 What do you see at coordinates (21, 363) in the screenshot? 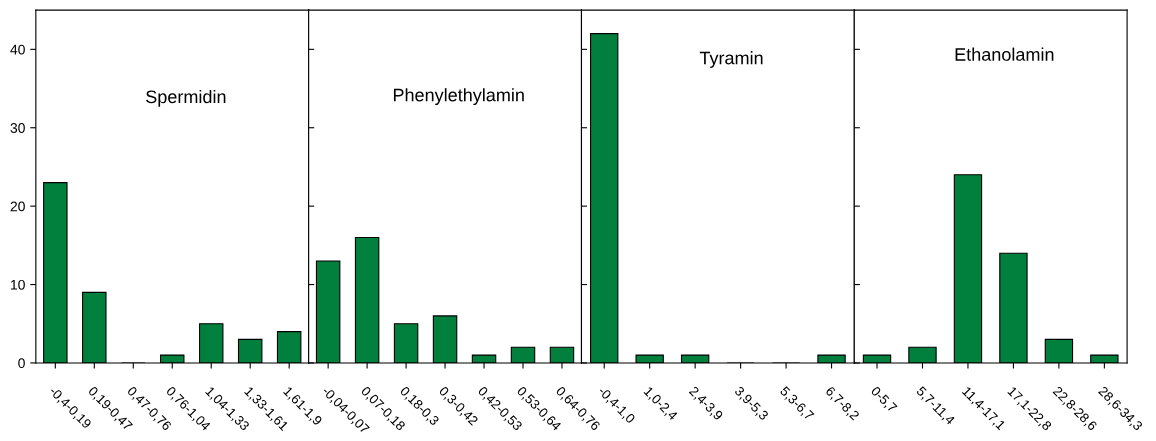
I see `y-tick-label: 0` at bounding box center [21, 363].